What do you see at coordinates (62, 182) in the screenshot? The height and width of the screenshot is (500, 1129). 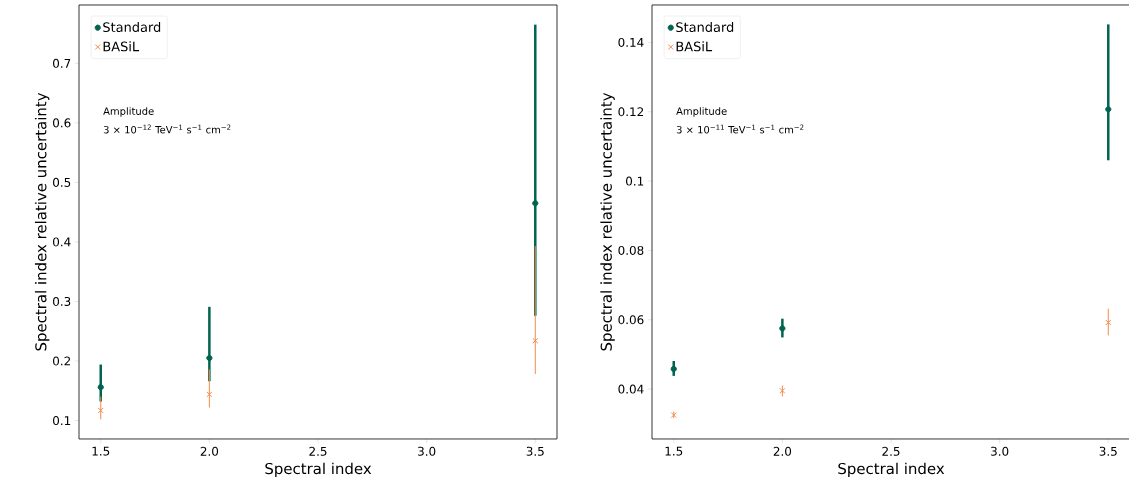 I see `y-tick-label: 0.5` at bounding box center [62, 182].